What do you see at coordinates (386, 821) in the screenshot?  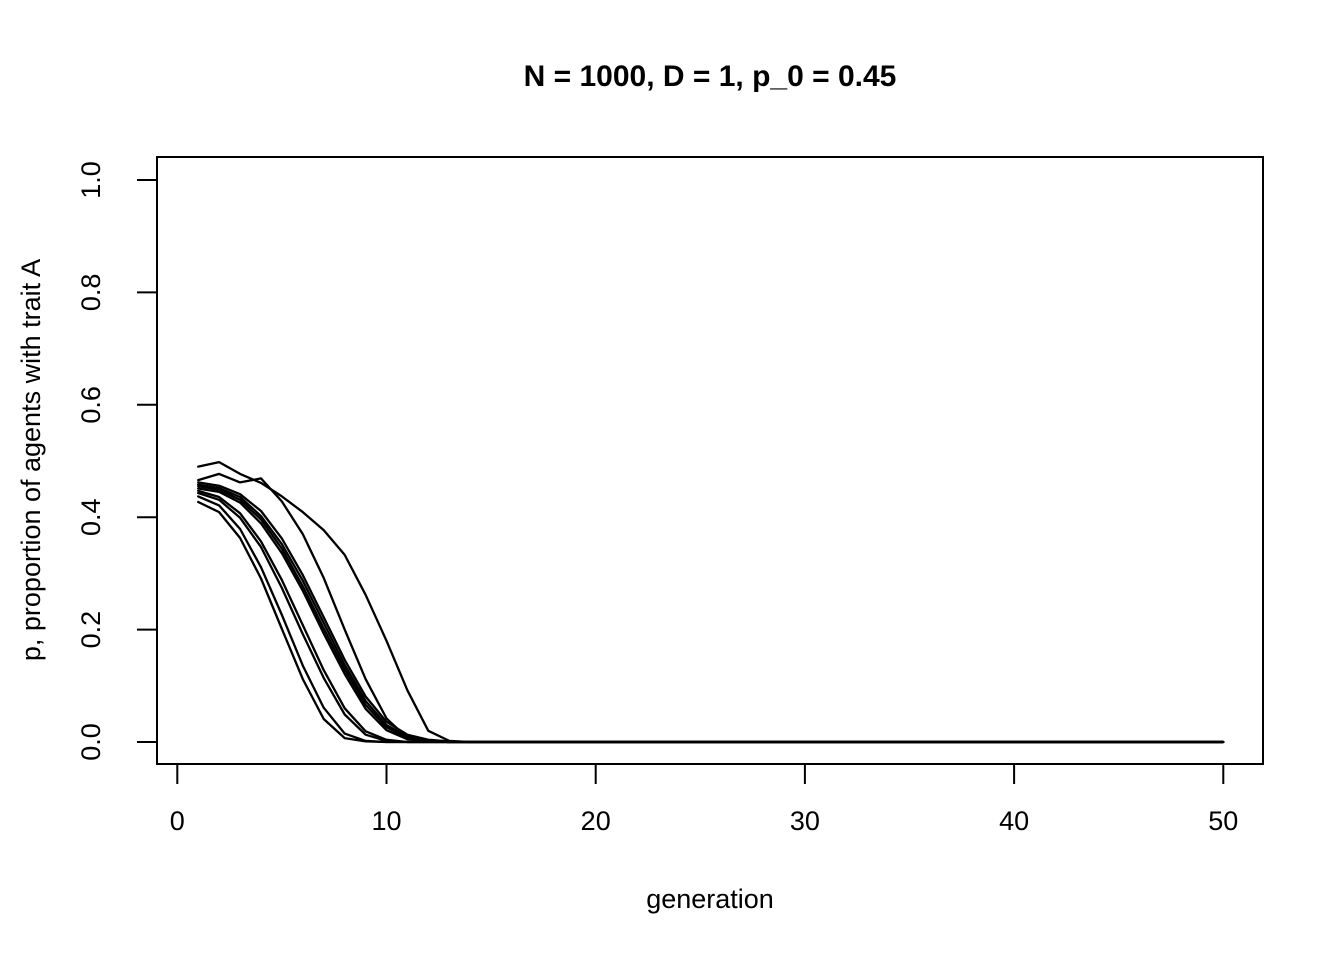 I see `x-tick-label: 10` at bounding box center [386, 821].